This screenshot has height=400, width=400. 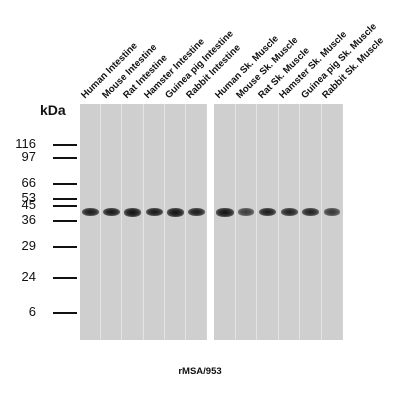 I want to click on marker-label: 116, so click(x=25, y=143).